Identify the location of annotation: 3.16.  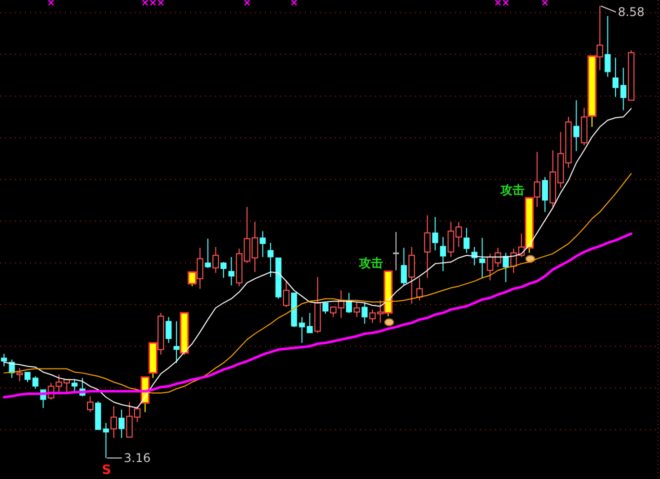
(137, 458).